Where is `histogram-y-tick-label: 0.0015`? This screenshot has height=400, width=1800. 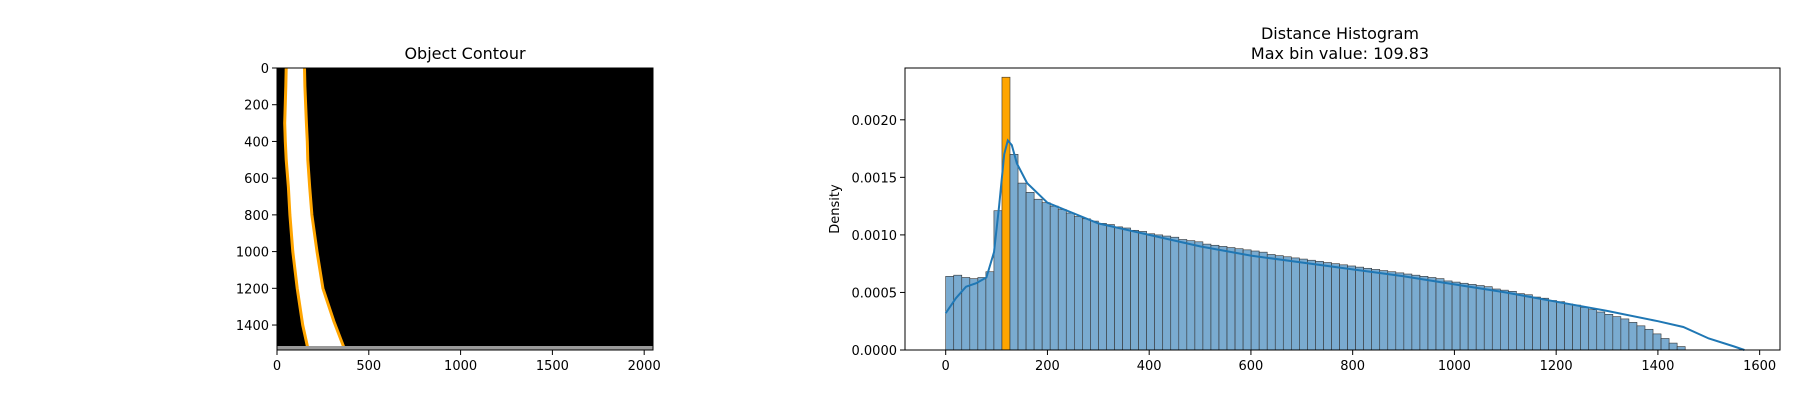
histogram-y-tick-label: 0.0015 is located at coordinates (875, 178).